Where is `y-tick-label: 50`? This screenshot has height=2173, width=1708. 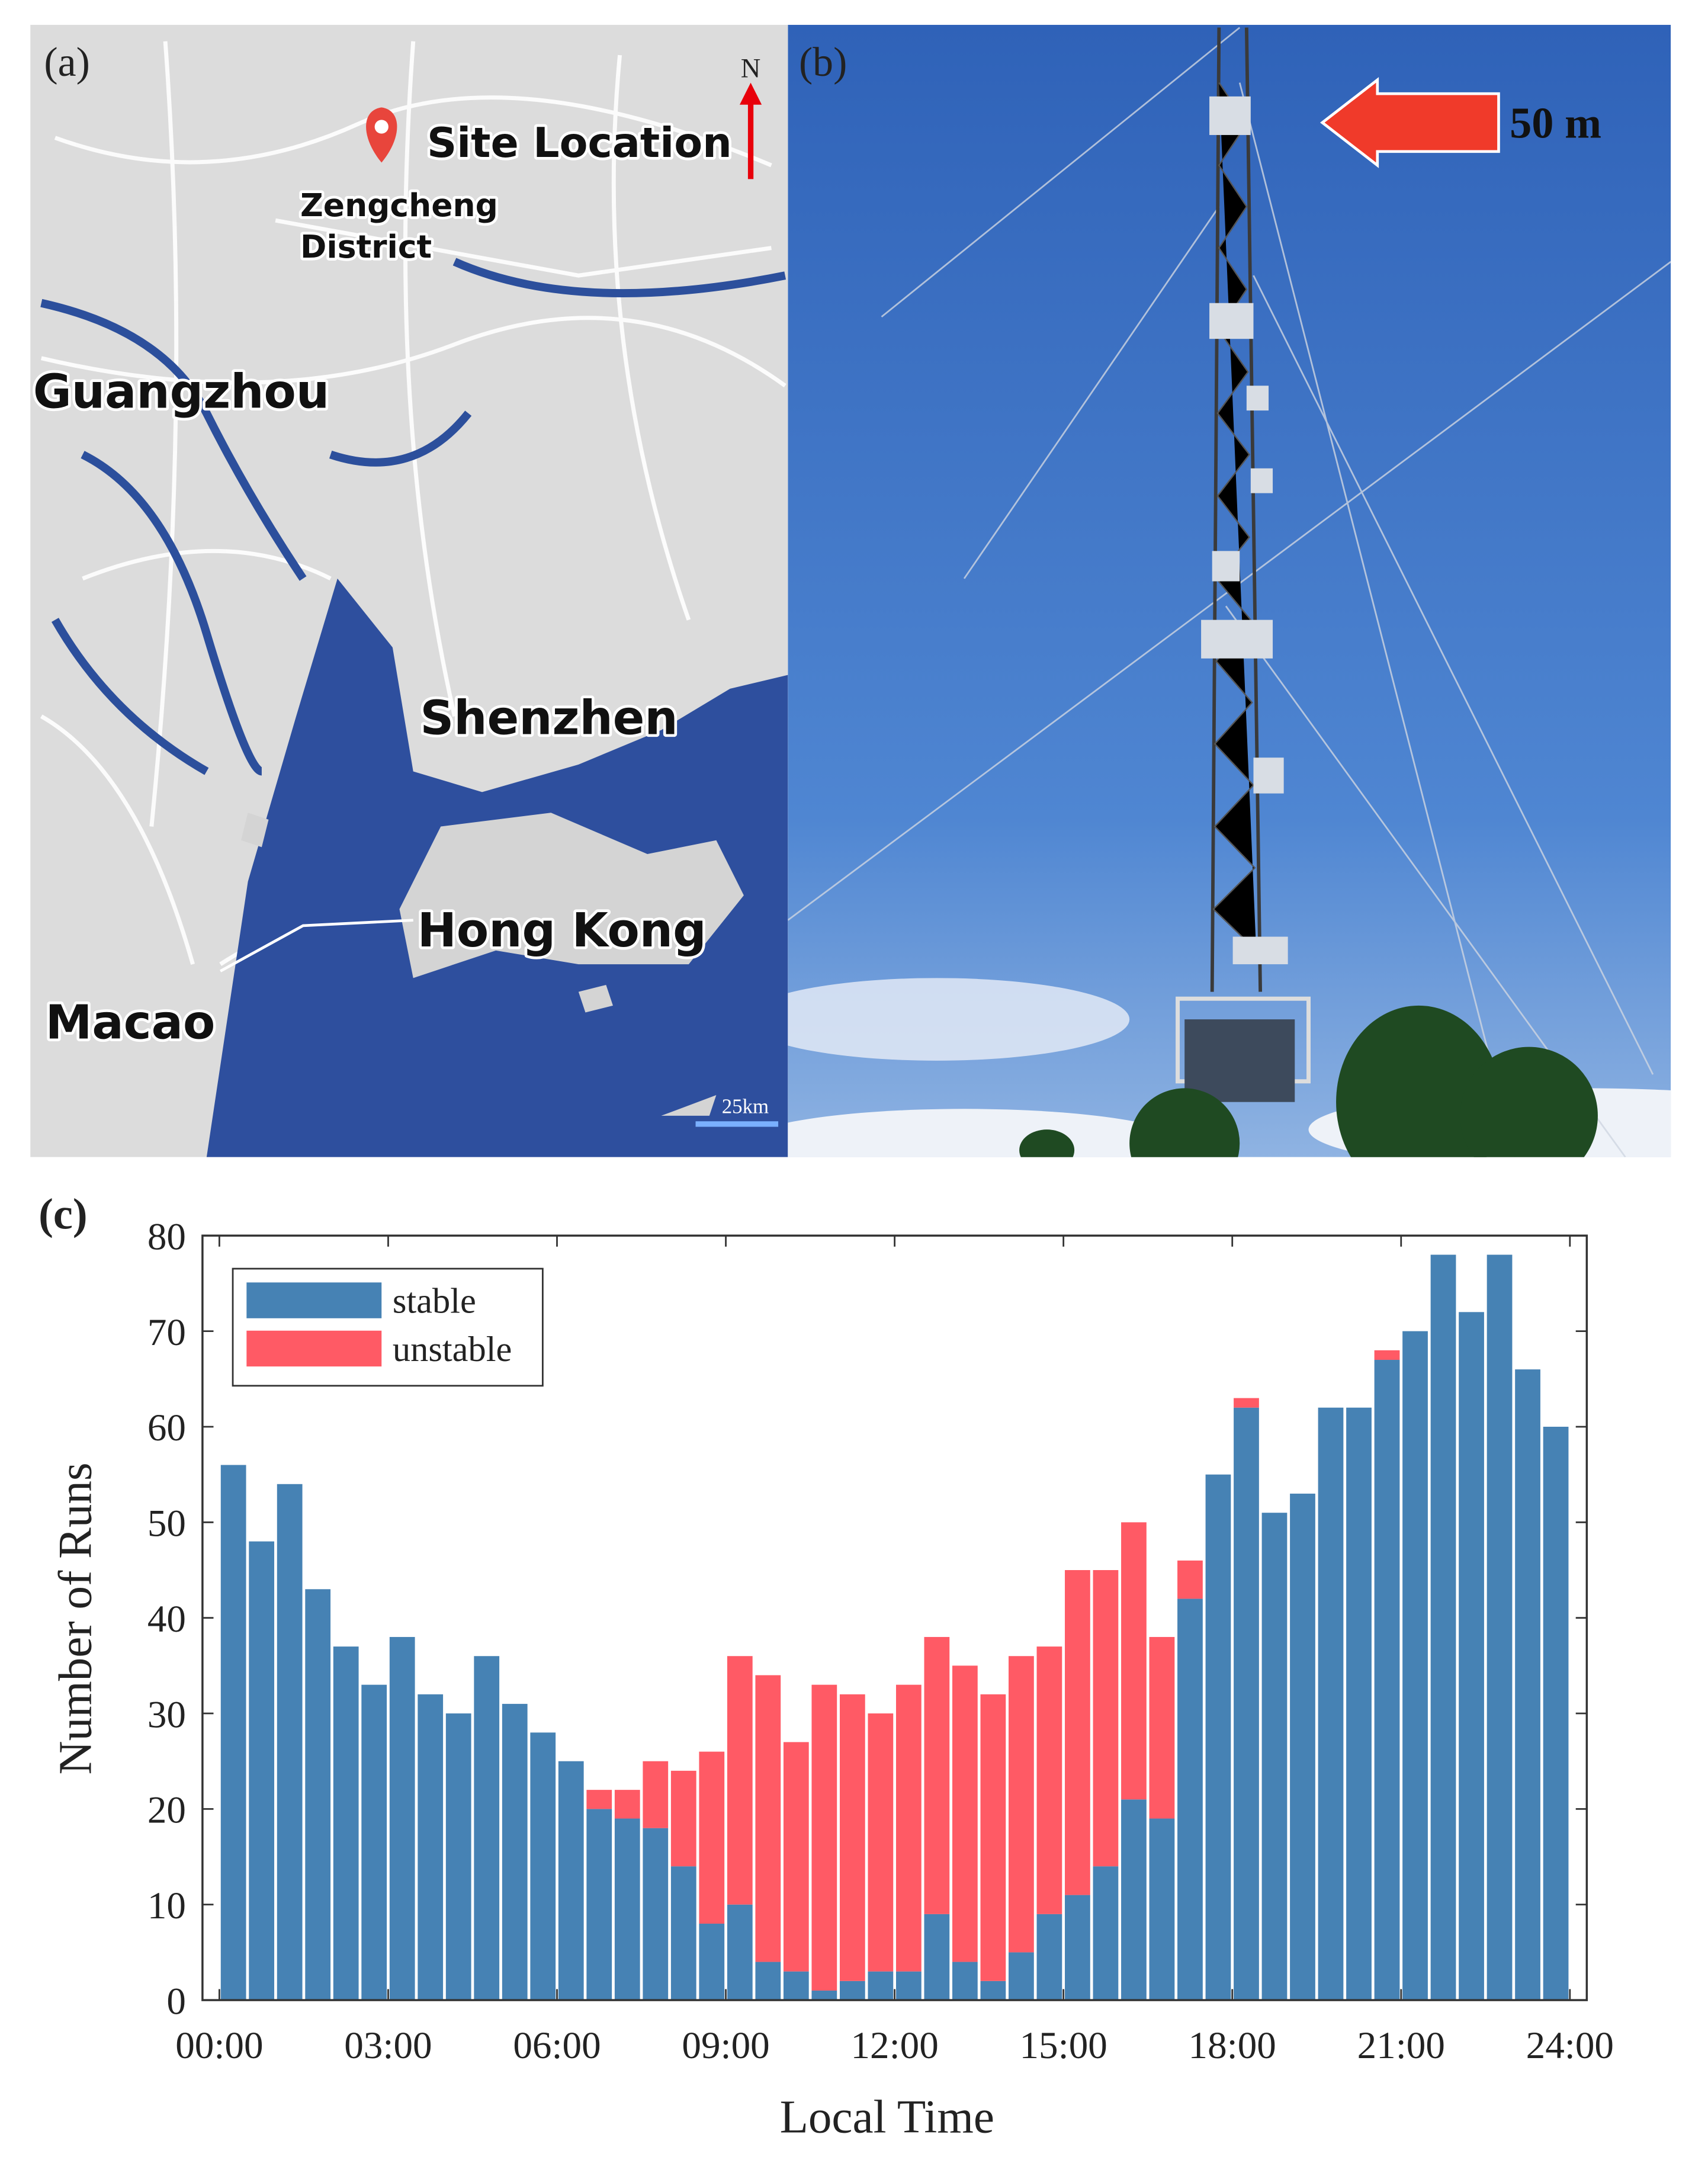
y-tick-label: 50 is located at coordinates (166, 1524).